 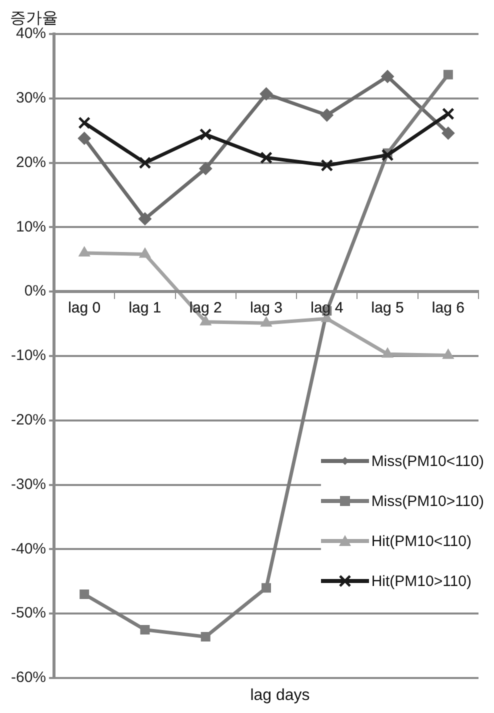 What do you see at coordinates (421, 581) in the screenshot?
I see `legend-label: Hit(PM10>110)` at bounding box center [421, 581].